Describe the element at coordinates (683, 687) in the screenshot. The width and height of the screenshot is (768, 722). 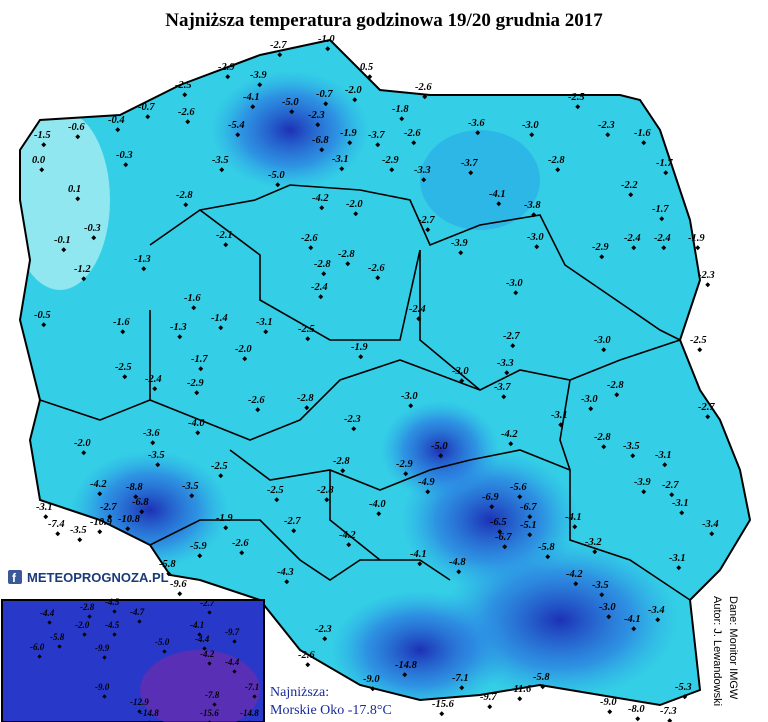
I see `station-label: -5.3` at that location.